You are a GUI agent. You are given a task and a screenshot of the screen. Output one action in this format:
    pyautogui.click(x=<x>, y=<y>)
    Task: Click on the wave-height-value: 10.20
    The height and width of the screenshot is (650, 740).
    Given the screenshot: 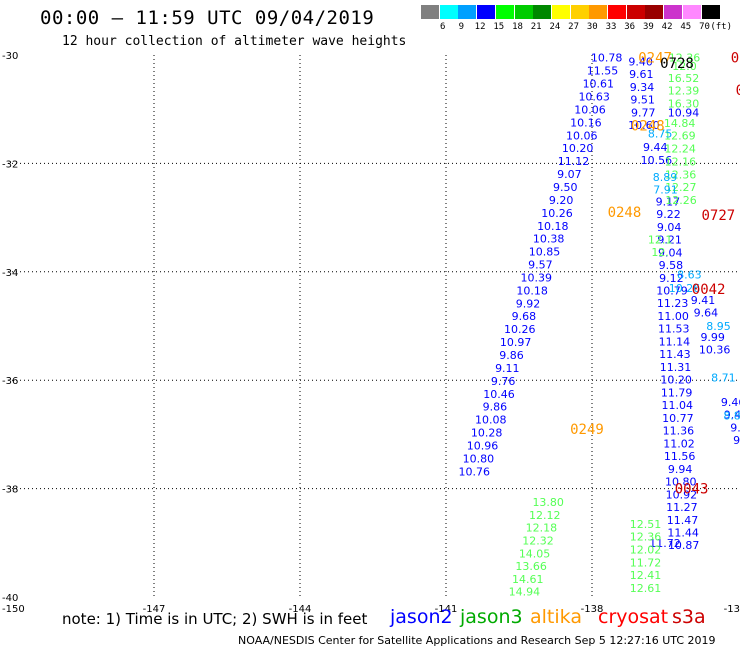 What is the action you would take?
    pyautogui.click(x=578, y=148)
    